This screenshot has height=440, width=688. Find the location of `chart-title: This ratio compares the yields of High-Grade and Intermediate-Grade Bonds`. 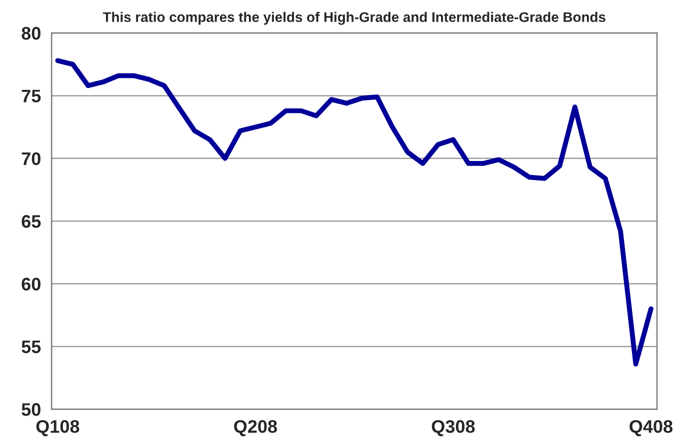

chart-title: This ratio compares the yields of High-Grade and Intermediate-Grade Bonds is located at coordinates (354, 18).